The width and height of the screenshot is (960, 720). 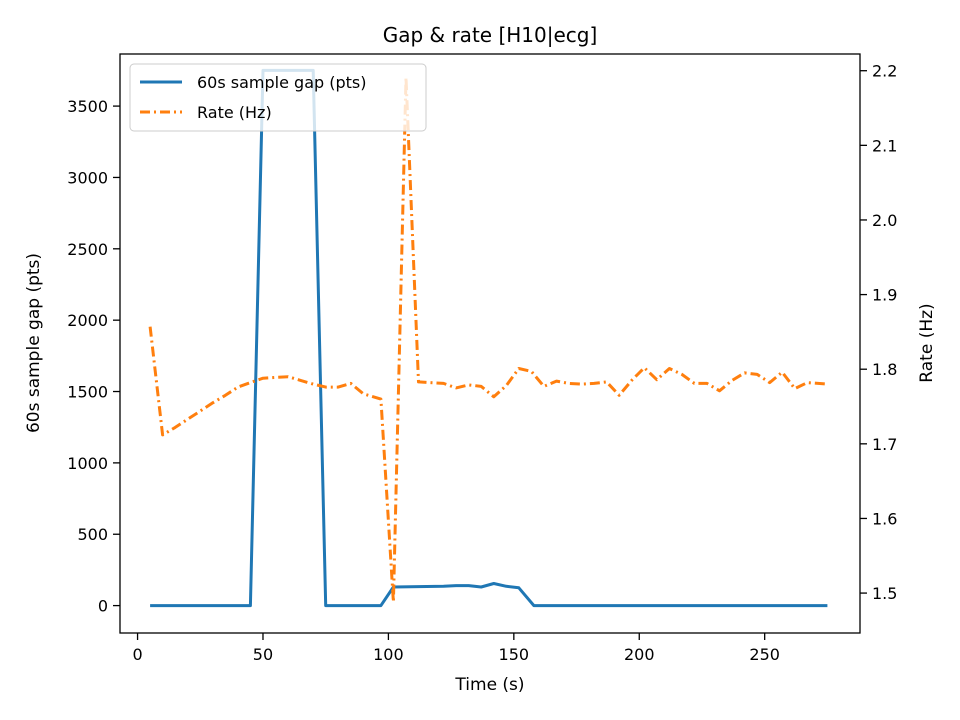 What do you see at coordinates (87, 392) in the screenshot?
I see `y-left-tick-label: 1500` at bounding box center [87, 392].